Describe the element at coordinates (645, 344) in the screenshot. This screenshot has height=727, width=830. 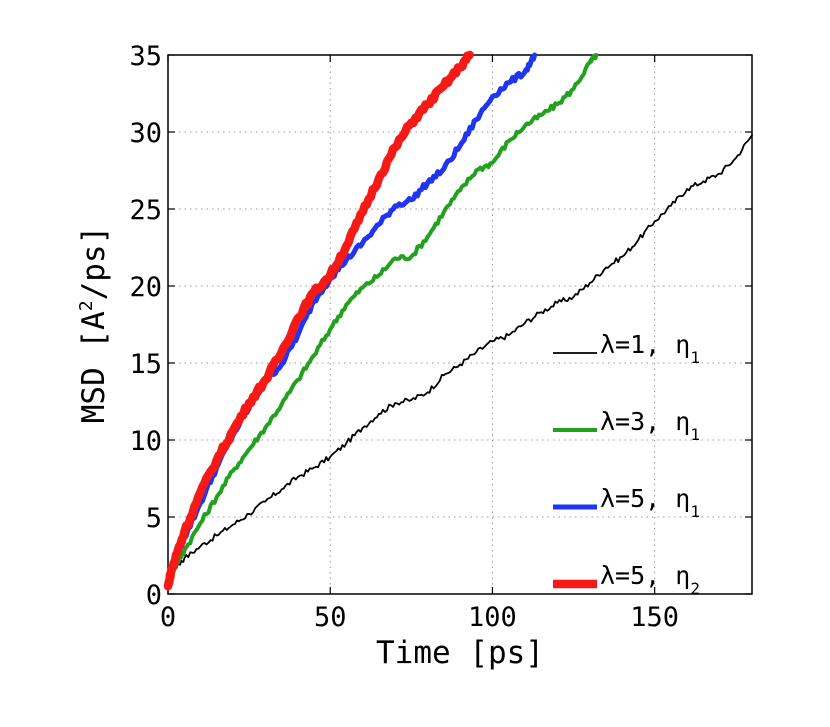
I see `legend-label-main: λ=1, η` at that location.